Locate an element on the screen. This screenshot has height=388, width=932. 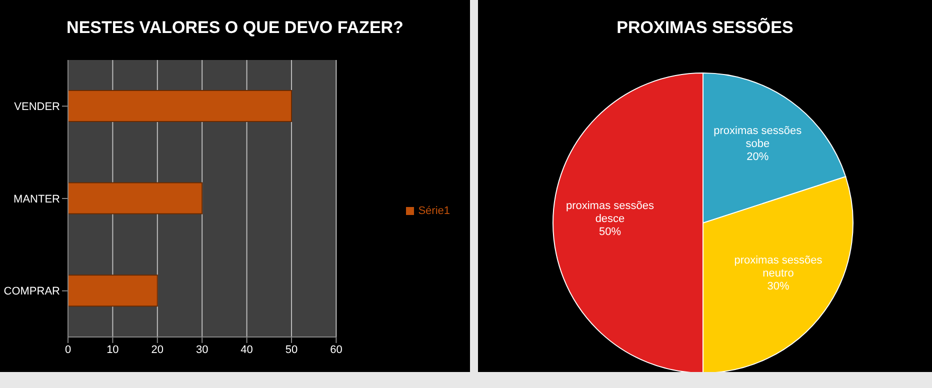
y-tick-label: VENDER is located at coordinates (37, 107).